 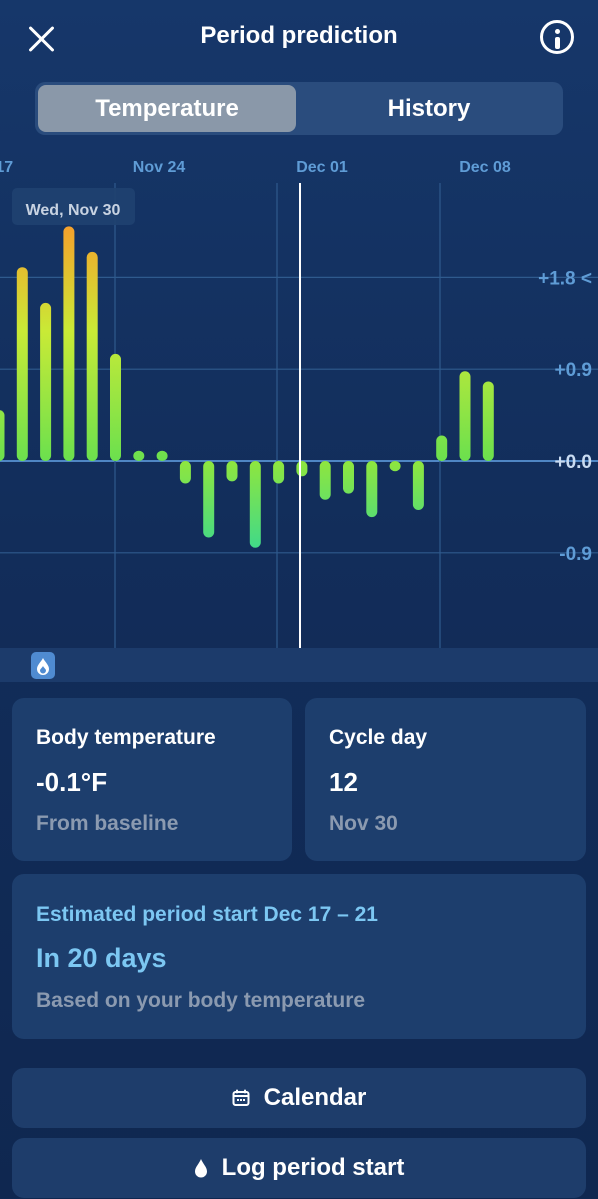 What do you see at coordinates (107, 823) in the screenshot?
I see `card-sub: From baseline` at bounding box center [107, 823].